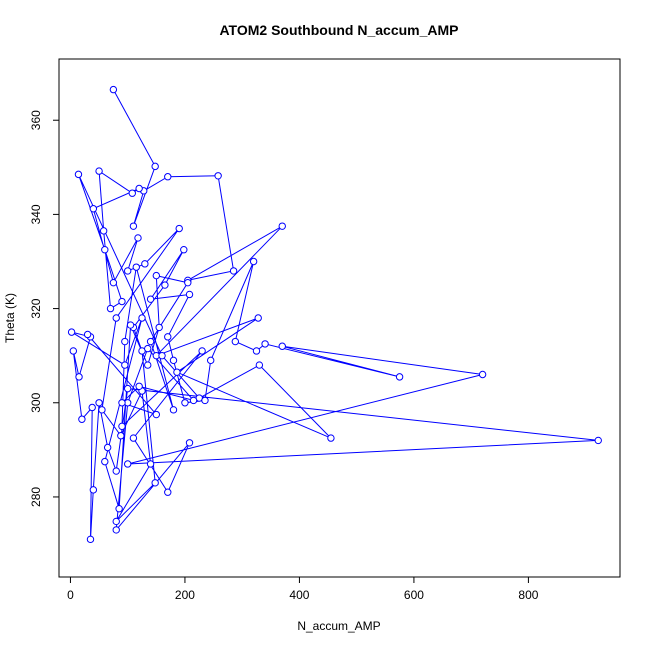 The height and width of the screenshot is (650, 650). I want to click on y-axis-label: Theta (K), so click(10, 318).